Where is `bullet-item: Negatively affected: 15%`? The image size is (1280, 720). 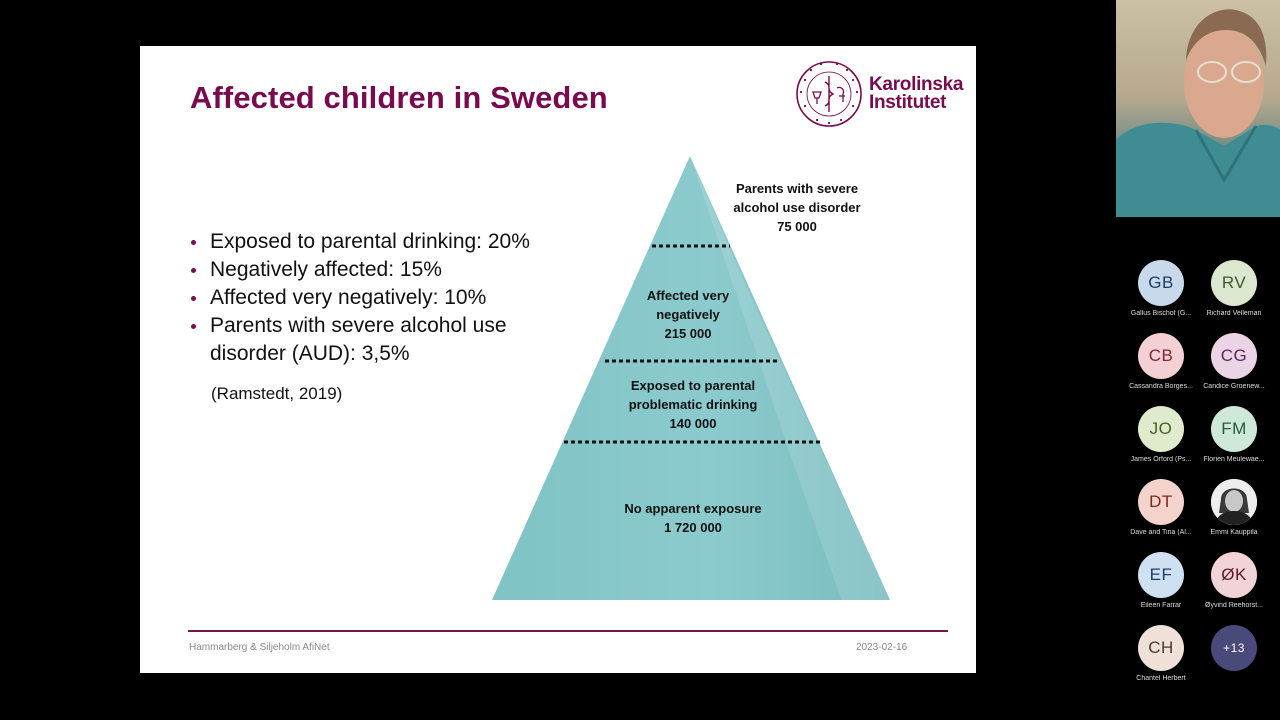 bullet-item: Negatively affected: 15% is located at coordinates (379, 270).